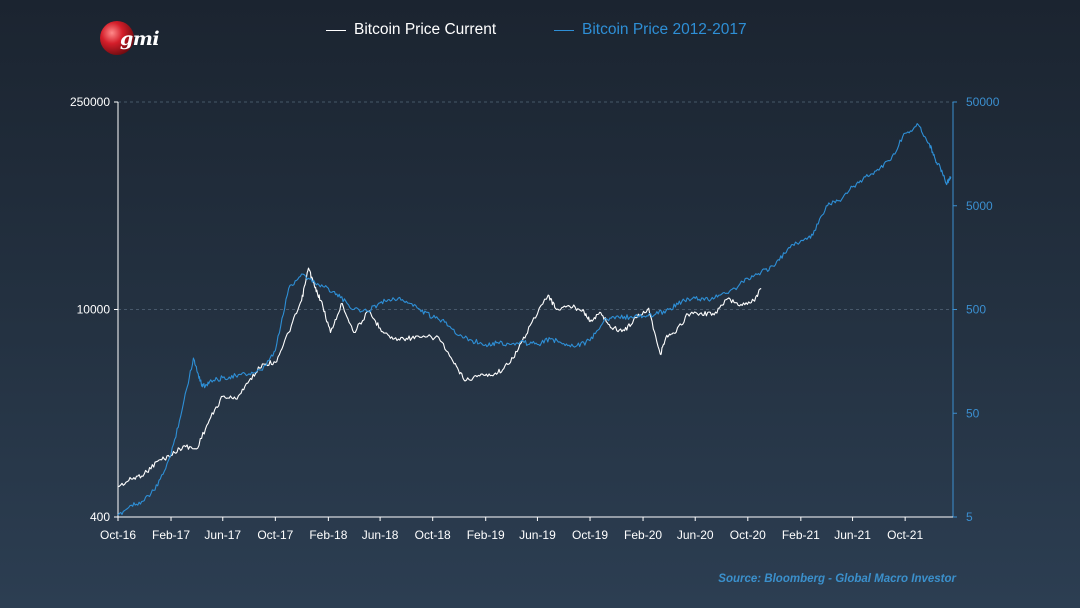  Describe the element at coordinates (643, 535) in the screenshot. I see `x-tick-label: Feb-20` at that location.